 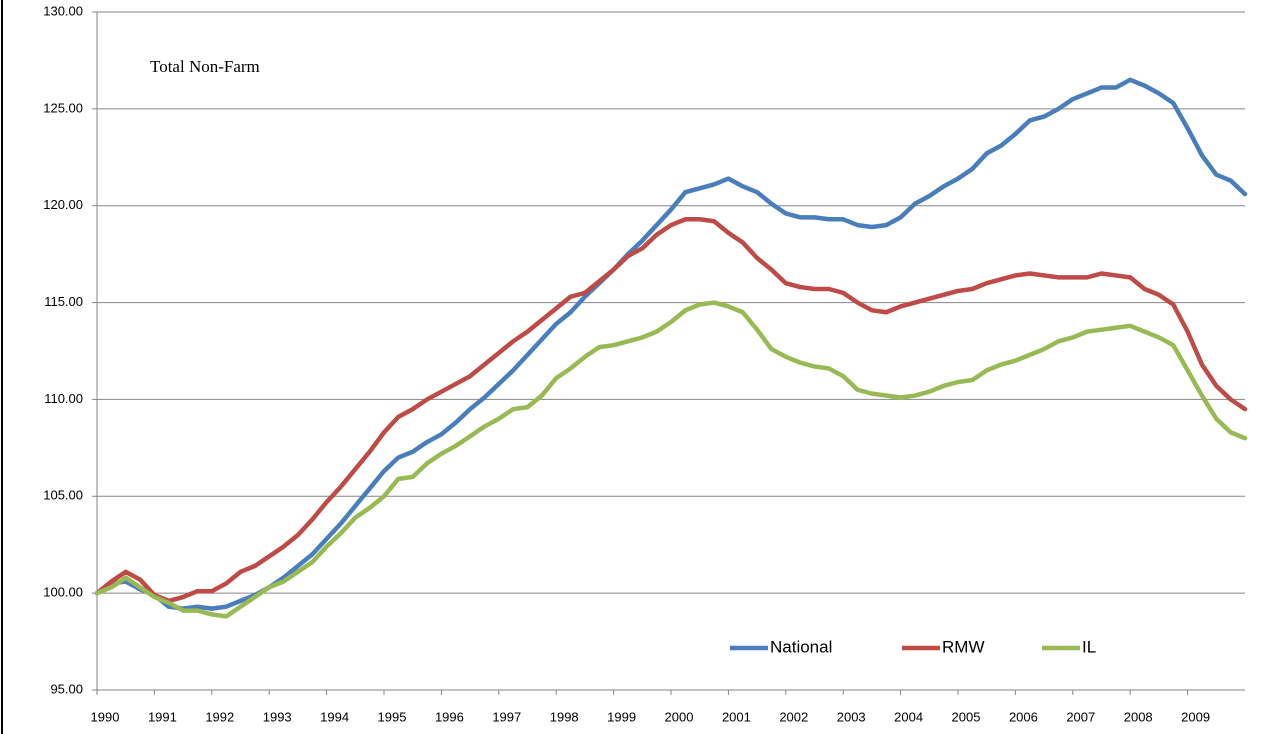 What do you see at coordinates (205, 66) in the screenshot?
I see `annotation: Total Non-Farm` at bounding box center [205, 66].